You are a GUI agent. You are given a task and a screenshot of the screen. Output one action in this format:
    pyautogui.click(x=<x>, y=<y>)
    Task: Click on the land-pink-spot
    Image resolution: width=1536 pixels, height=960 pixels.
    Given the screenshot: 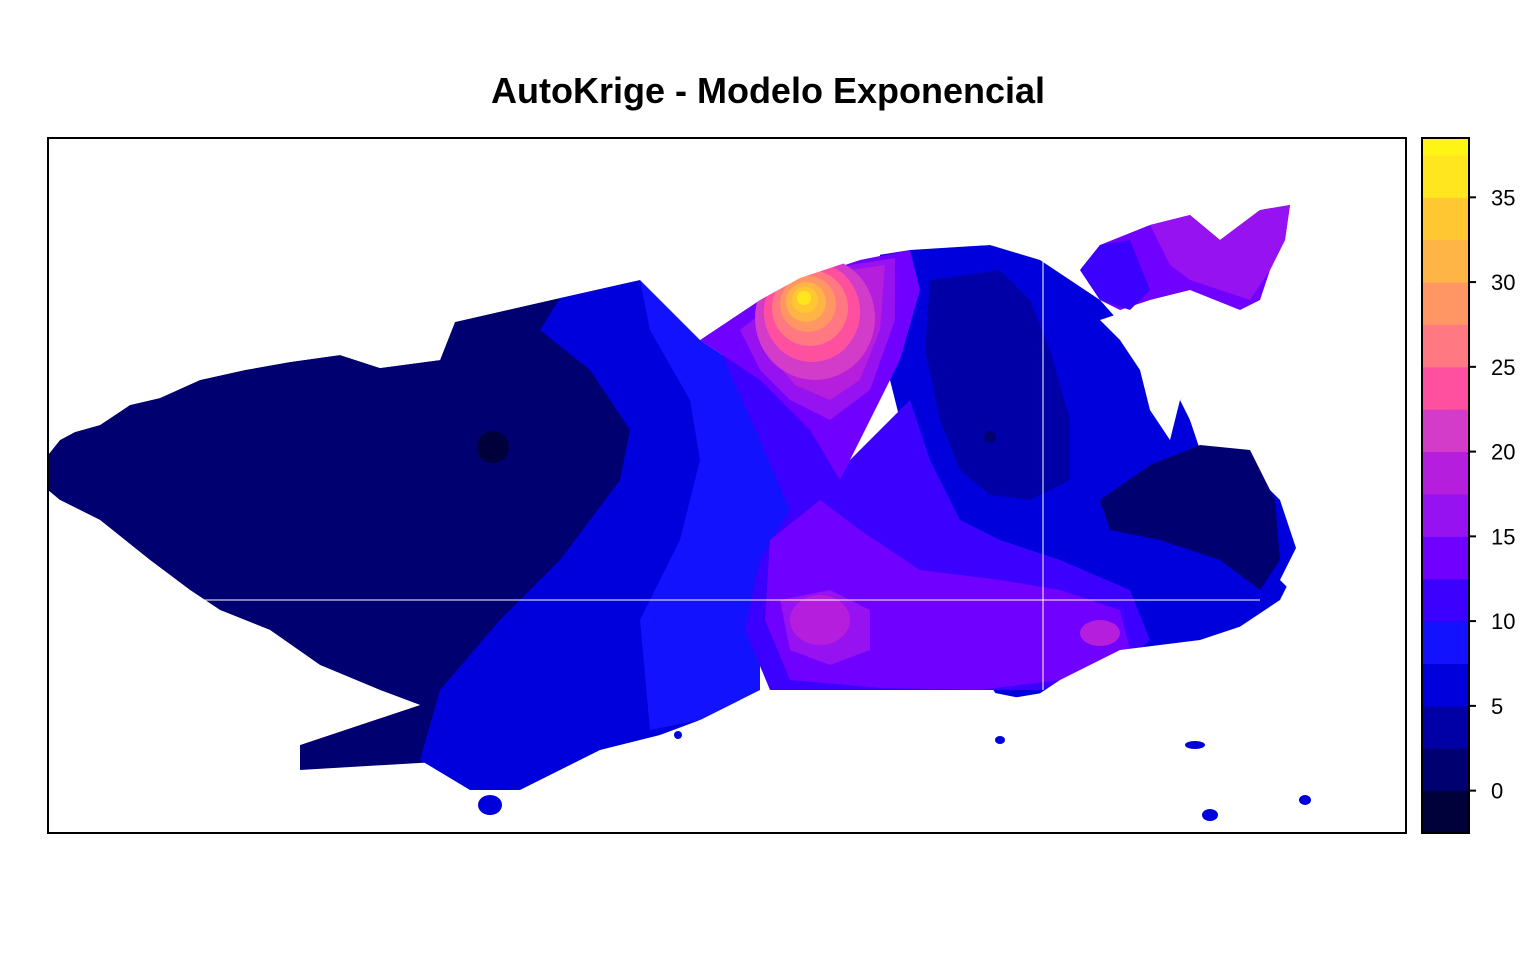 What is the action you would take?
    pyautogui.click(x=820, y=620)
    